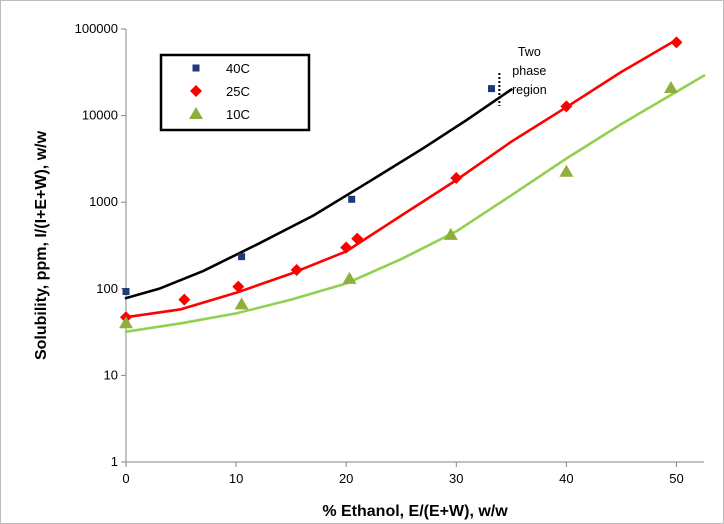  Describe the element at coordinates (456, 478) in the screenshot. I see `x-tick-label: 30` at that location.